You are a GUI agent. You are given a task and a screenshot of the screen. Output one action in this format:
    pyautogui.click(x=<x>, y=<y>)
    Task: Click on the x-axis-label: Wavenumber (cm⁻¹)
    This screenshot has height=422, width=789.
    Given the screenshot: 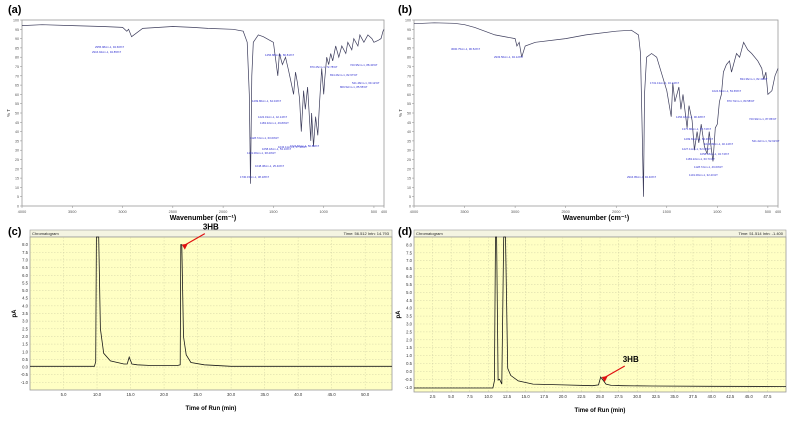 What is the action you would take?
    pyautogui.click(x=203, y=218)
    